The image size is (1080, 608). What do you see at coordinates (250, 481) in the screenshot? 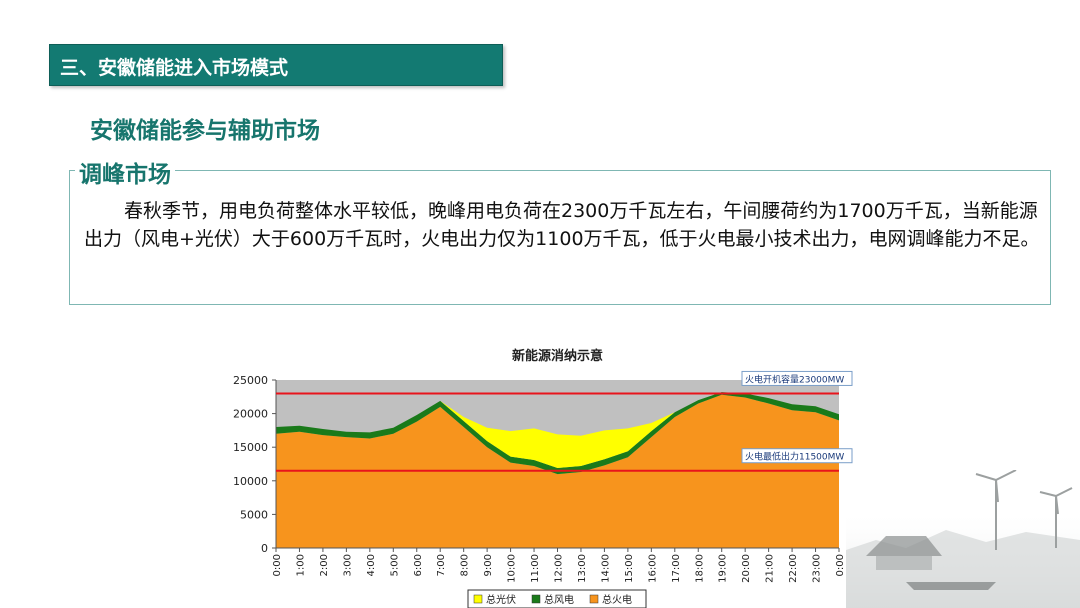
I see `y-tick-label: 10000` at bounding box center [250, 481].